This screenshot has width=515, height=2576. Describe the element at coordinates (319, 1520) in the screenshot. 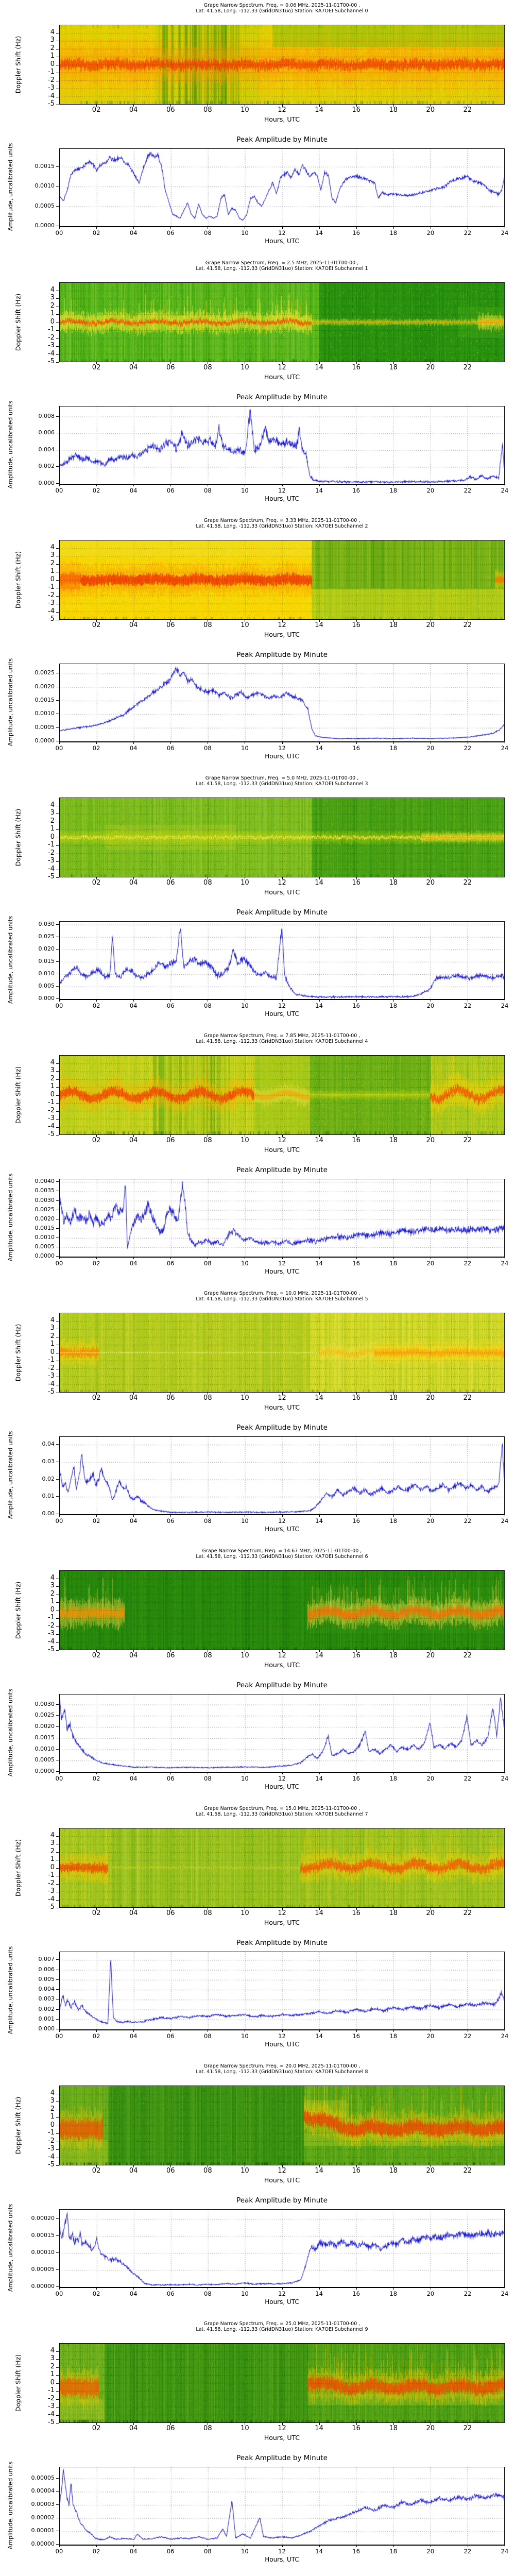

I see `amplitude-x-tick-label: 14` at that location.